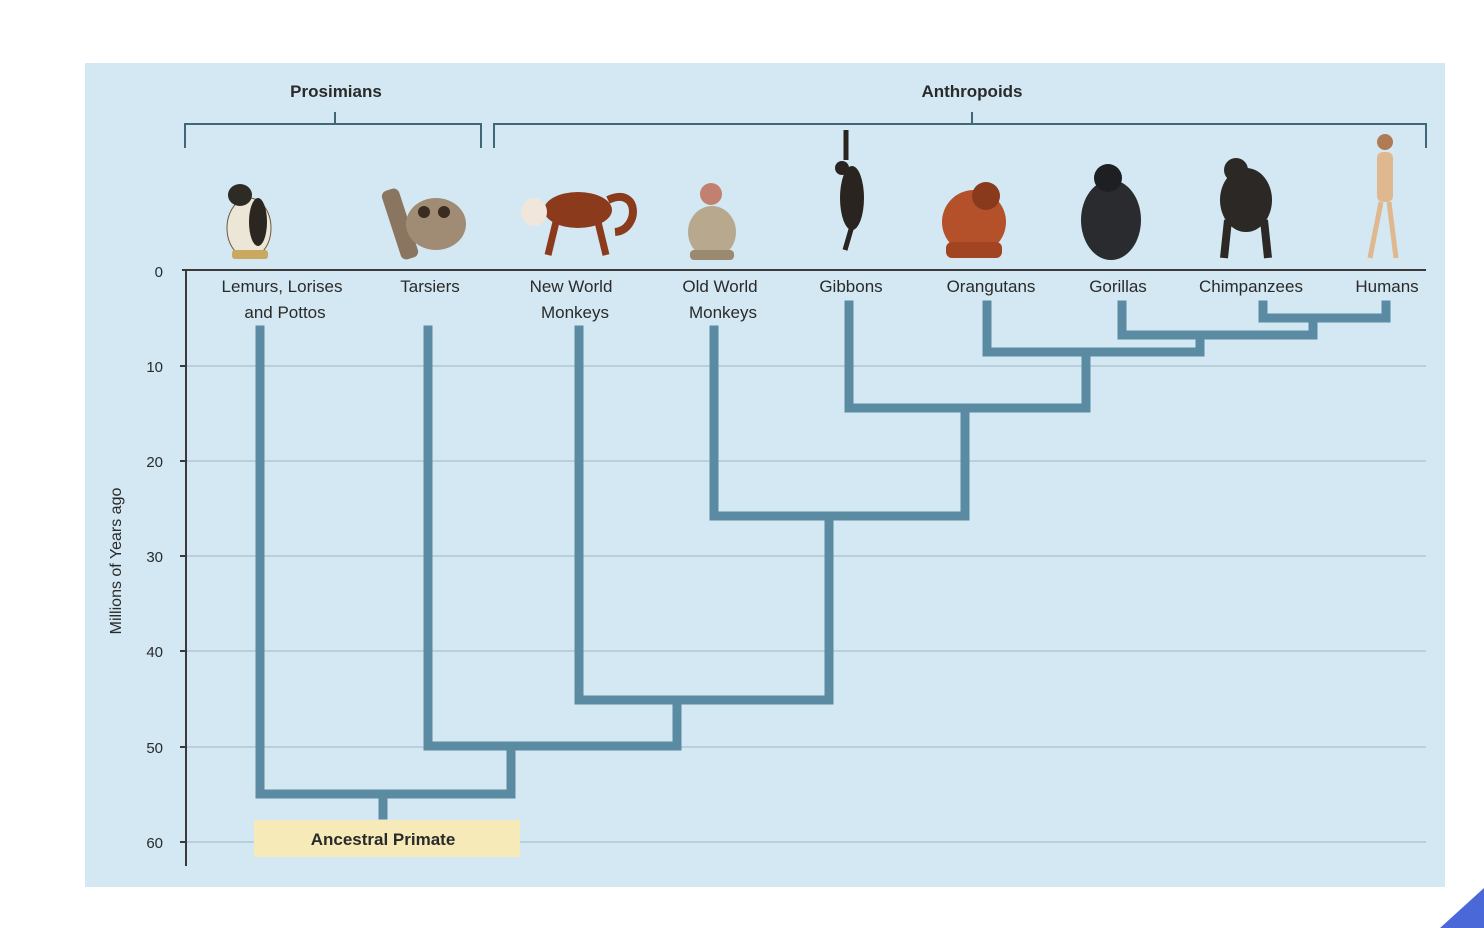 The height and width of the screenshot is (928, 1484). I want to click on prosimians-bracket, so click(333, 135).